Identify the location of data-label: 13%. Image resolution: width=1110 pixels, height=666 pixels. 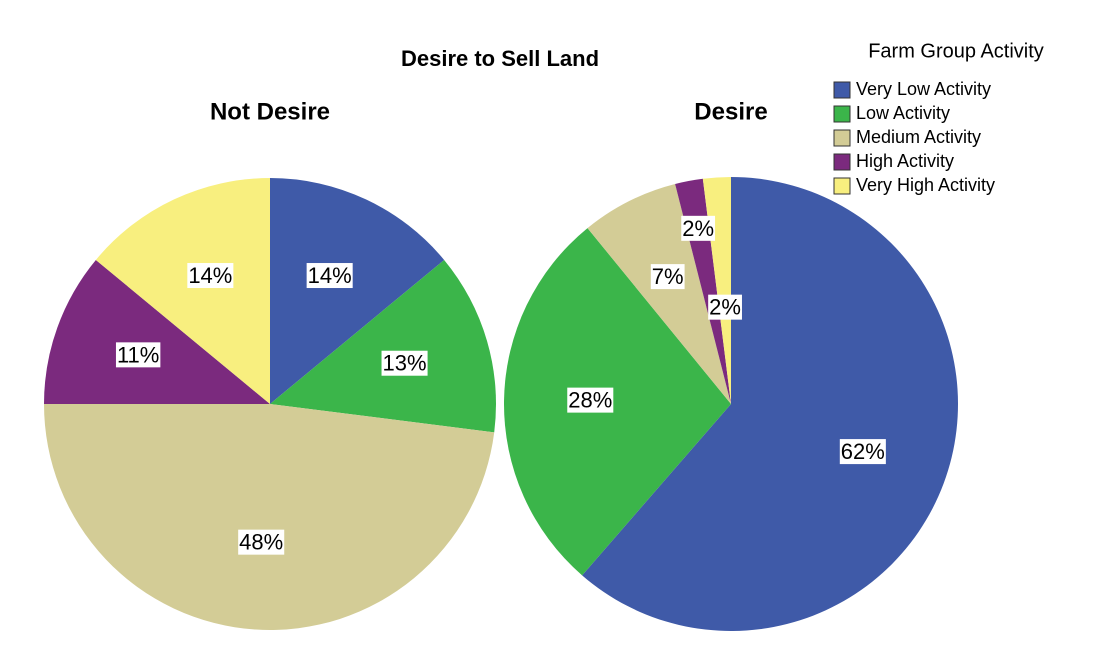
(404, 363).